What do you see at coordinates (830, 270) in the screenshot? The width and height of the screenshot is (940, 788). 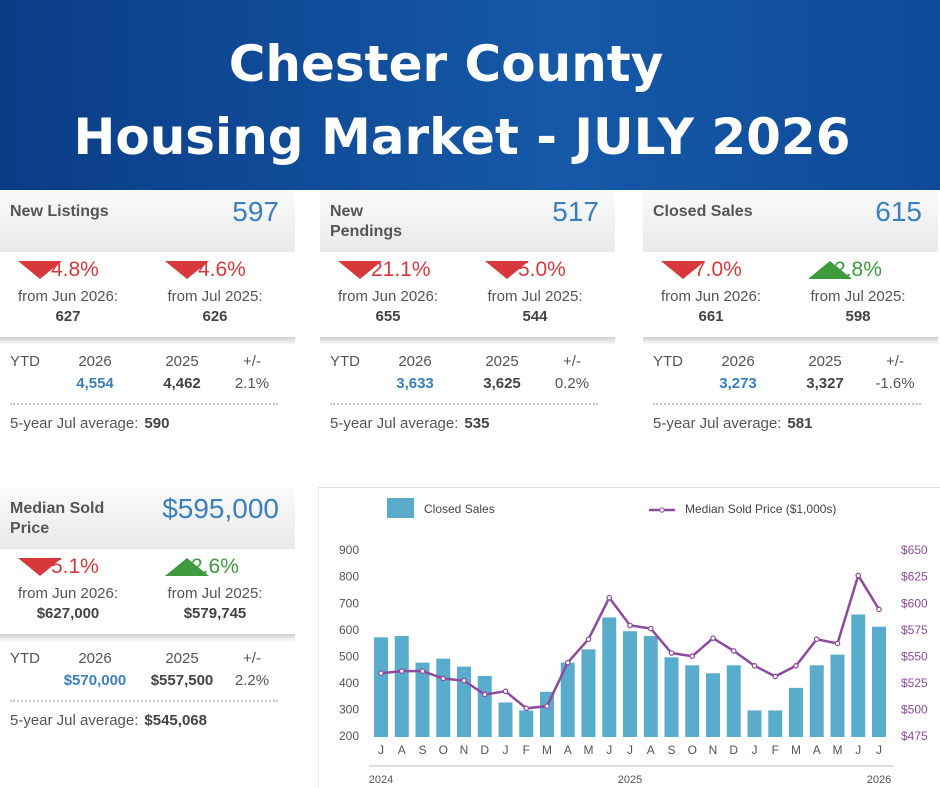 I see `arrow-up` at bounding box center [830, 270].